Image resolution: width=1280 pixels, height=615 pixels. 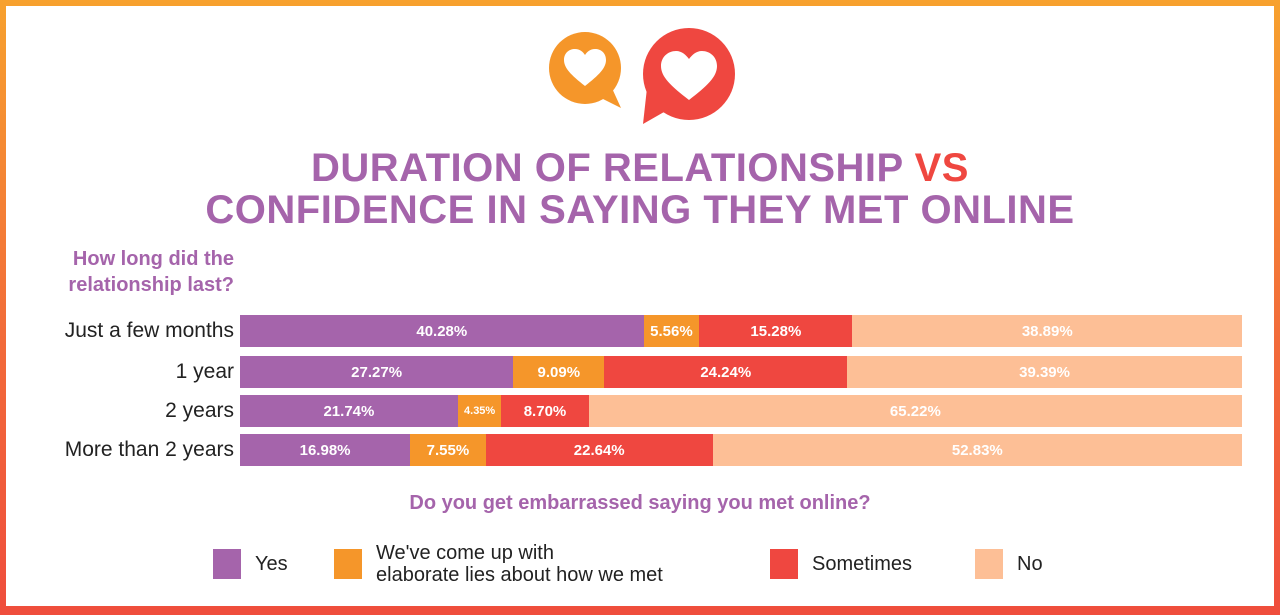 I want to click on data-label: 52.83%, so click(x=977, y=450).